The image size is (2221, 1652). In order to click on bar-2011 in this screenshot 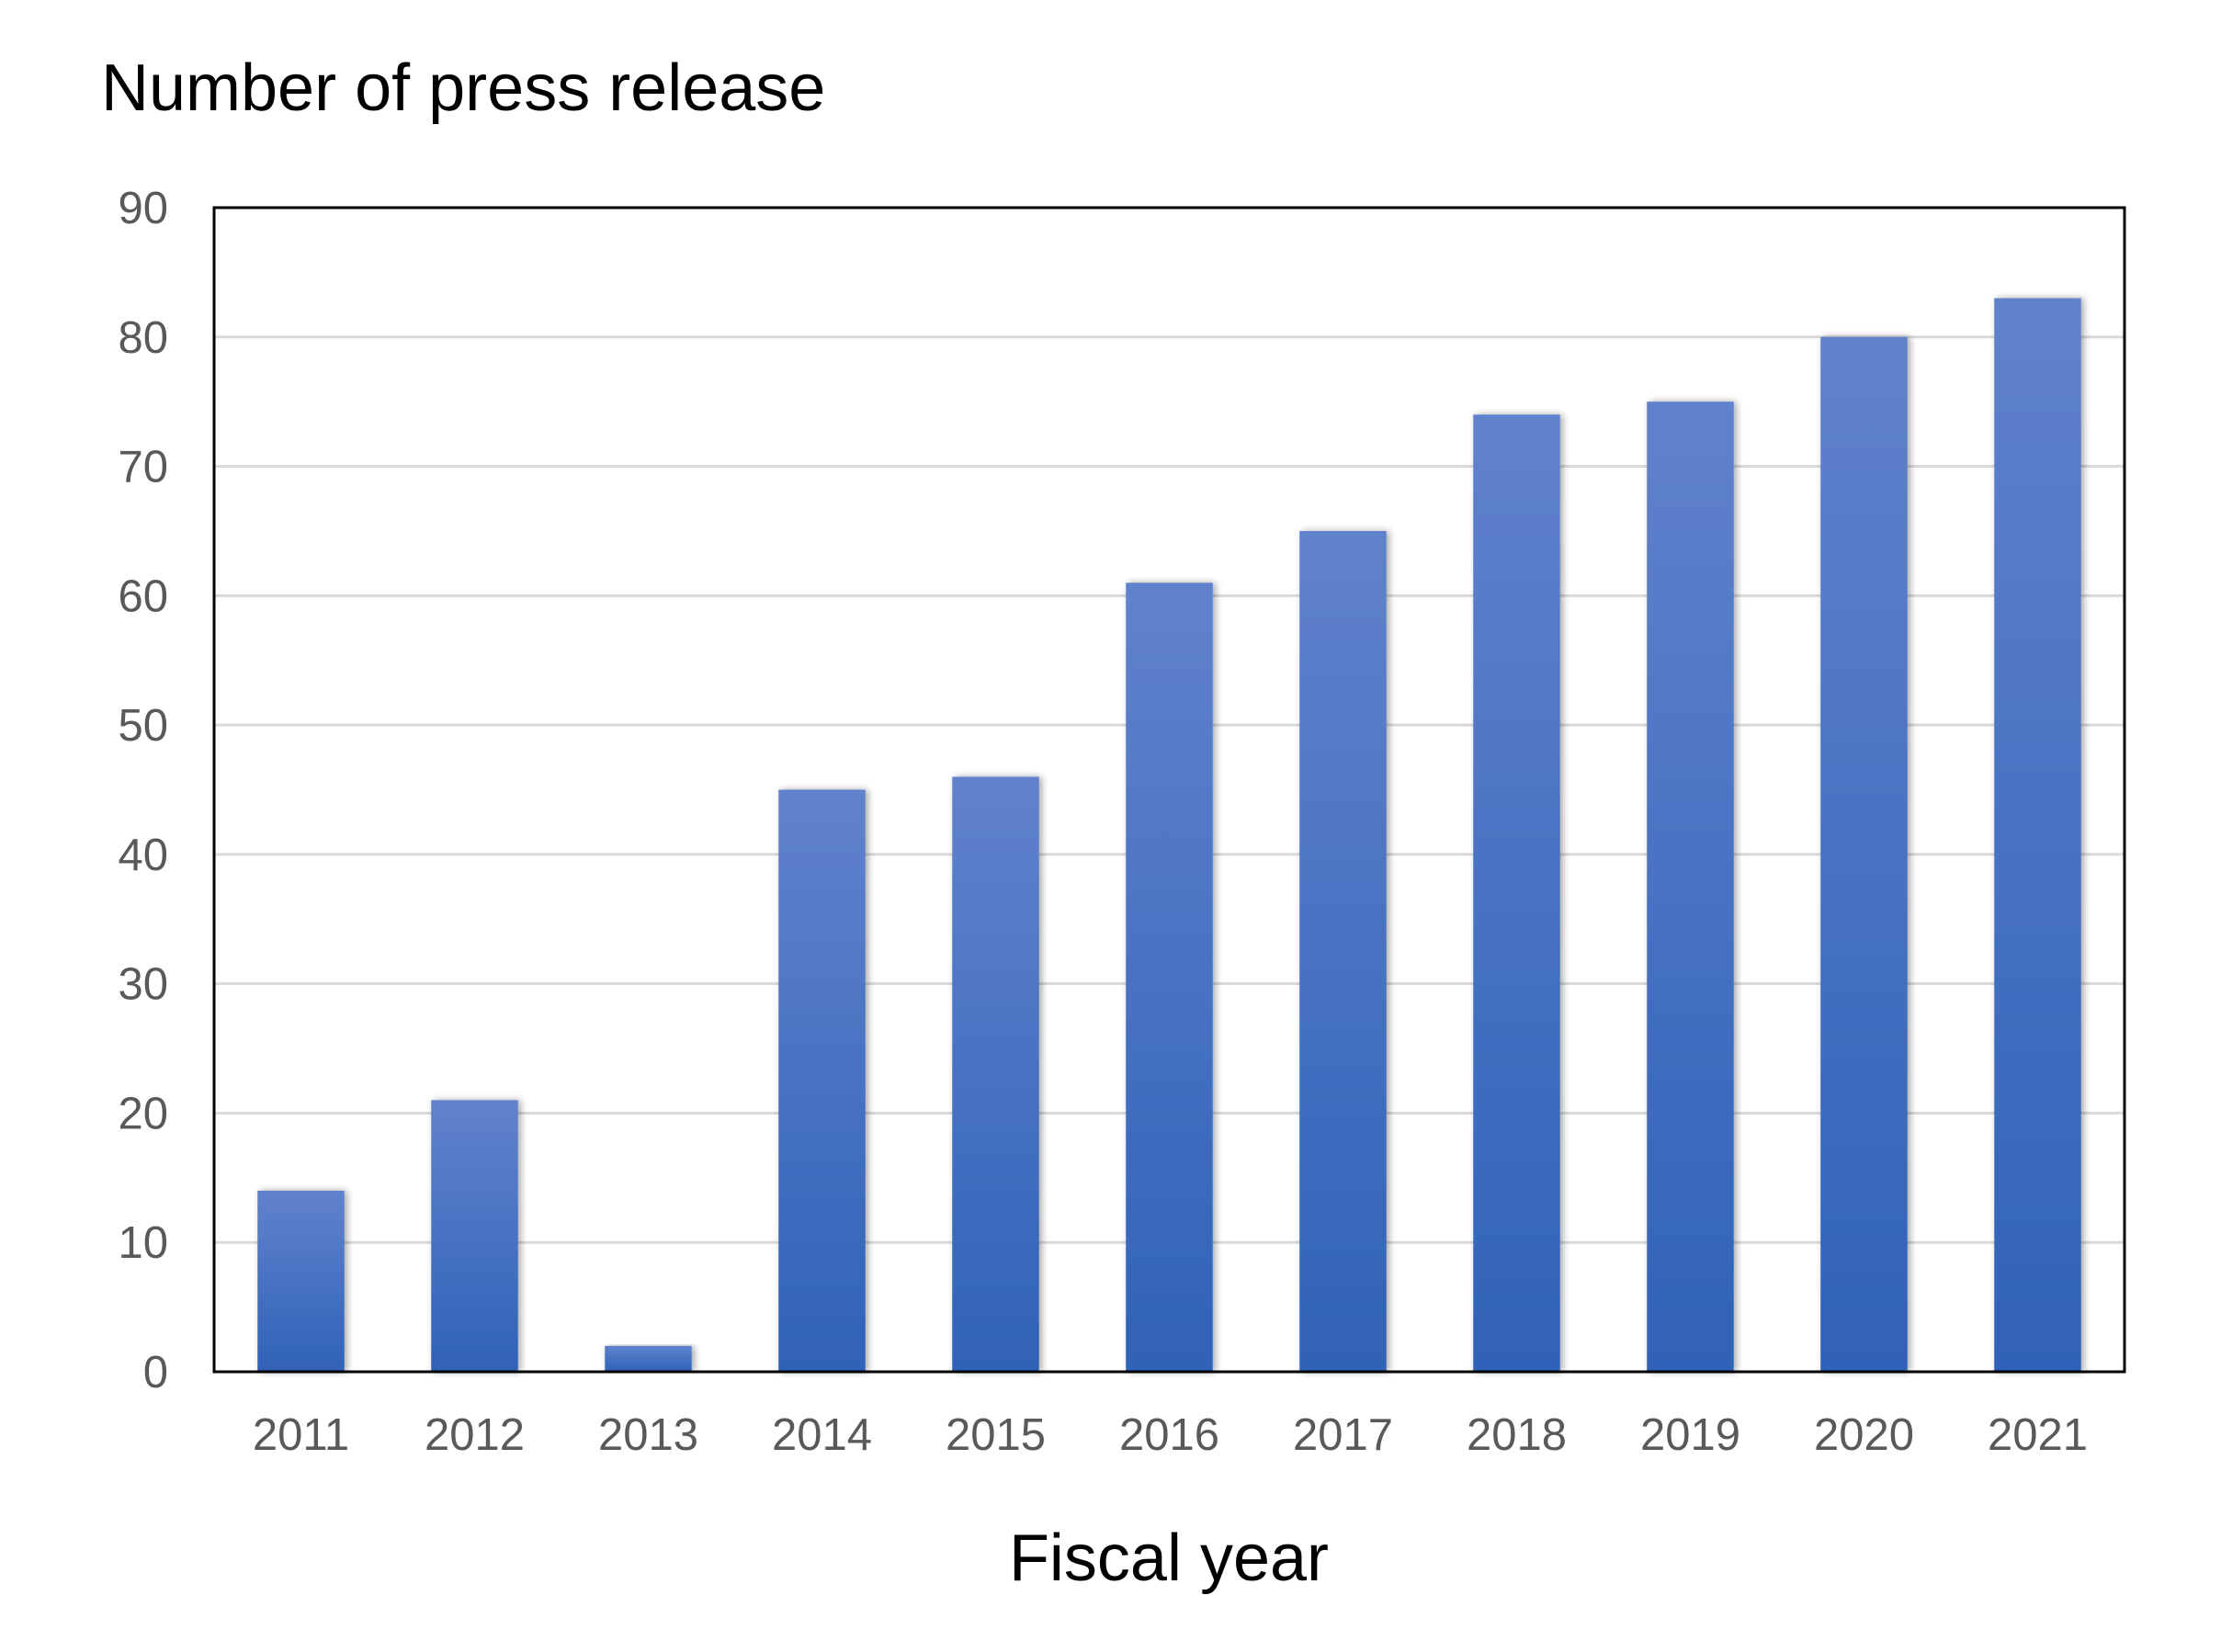, I will do `click(301, 1281)`.